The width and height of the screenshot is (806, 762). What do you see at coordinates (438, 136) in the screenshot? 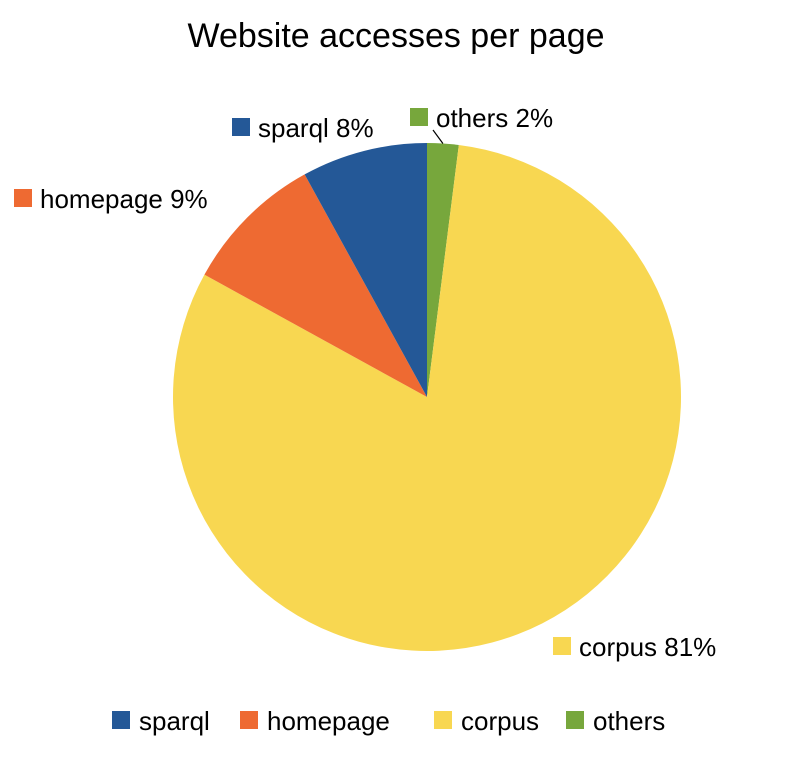
I see `leader-line-others` at bounding box center [438, 136].